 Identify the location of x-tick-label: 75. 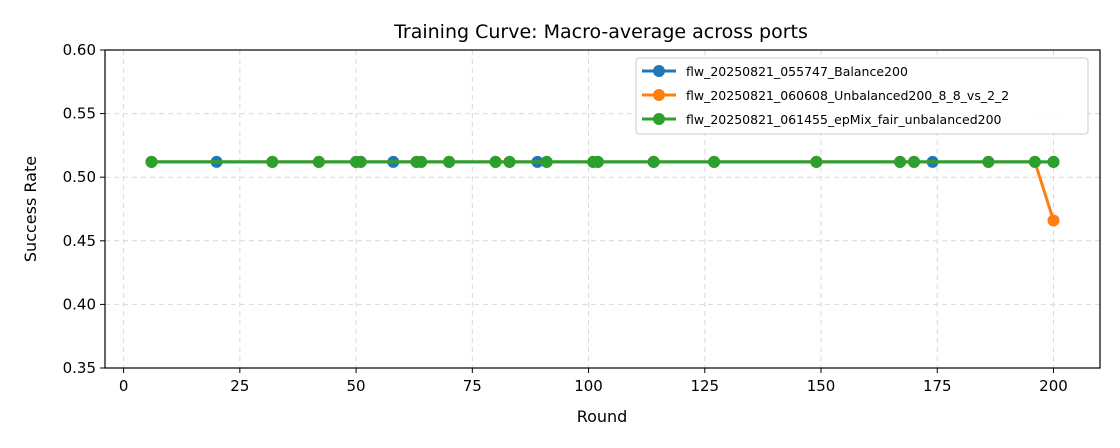
(472, 386).